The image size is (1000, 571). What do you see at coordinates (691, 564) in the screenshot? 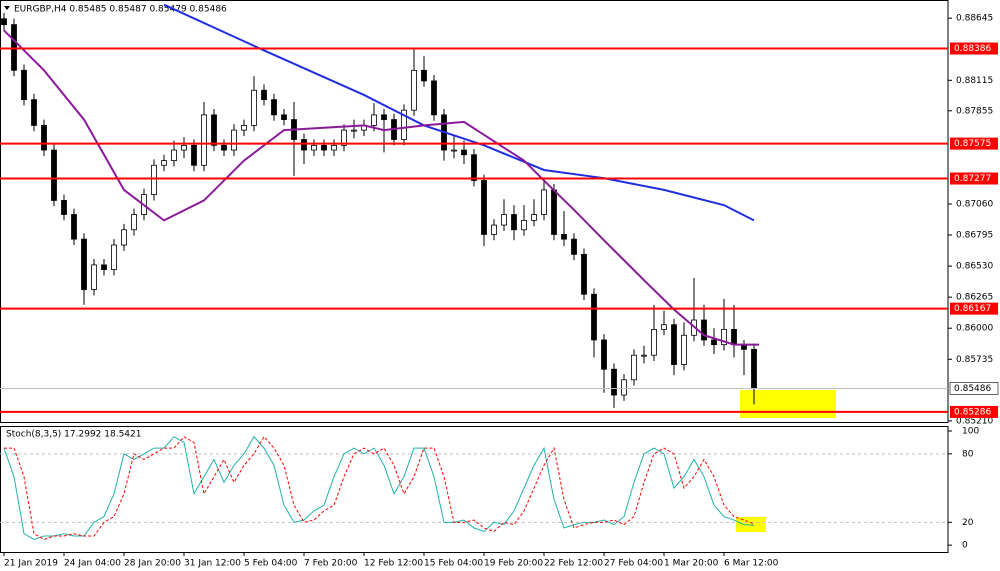
I see `x-tick-label: 1 Mar 20:00` at bounding box center [691, 564].